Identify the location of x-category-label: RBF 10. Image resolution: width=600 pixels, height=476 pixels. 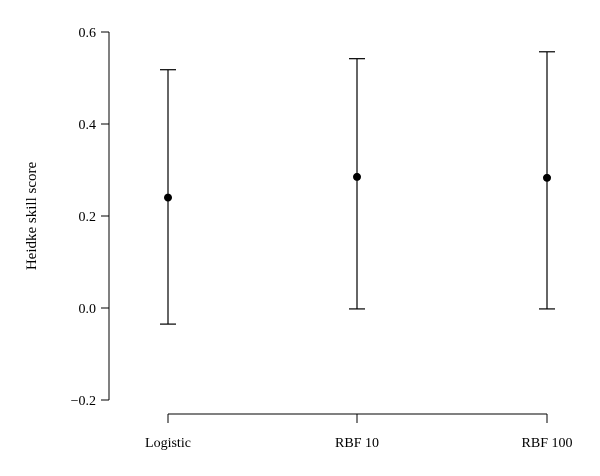
(357, 443).